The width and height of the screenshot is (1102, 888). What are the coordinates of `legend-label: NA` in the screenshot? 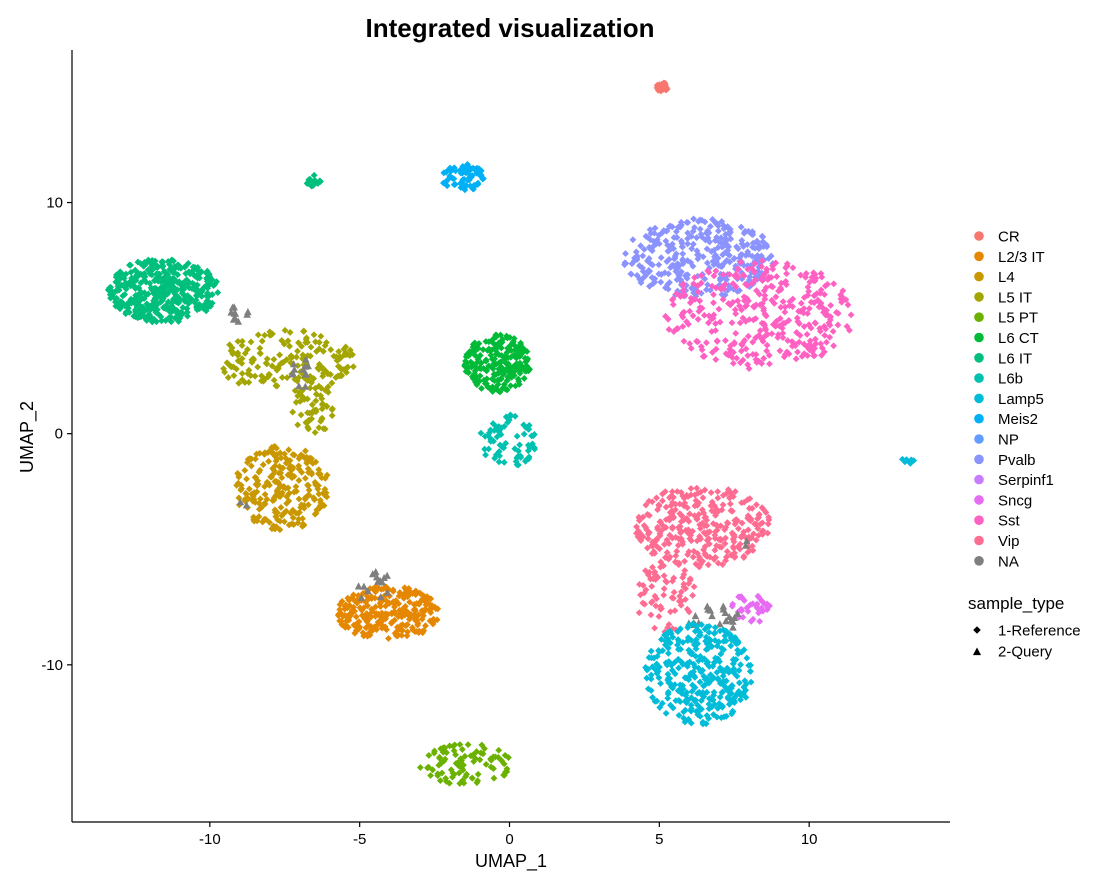 It's located at (1008, 561).